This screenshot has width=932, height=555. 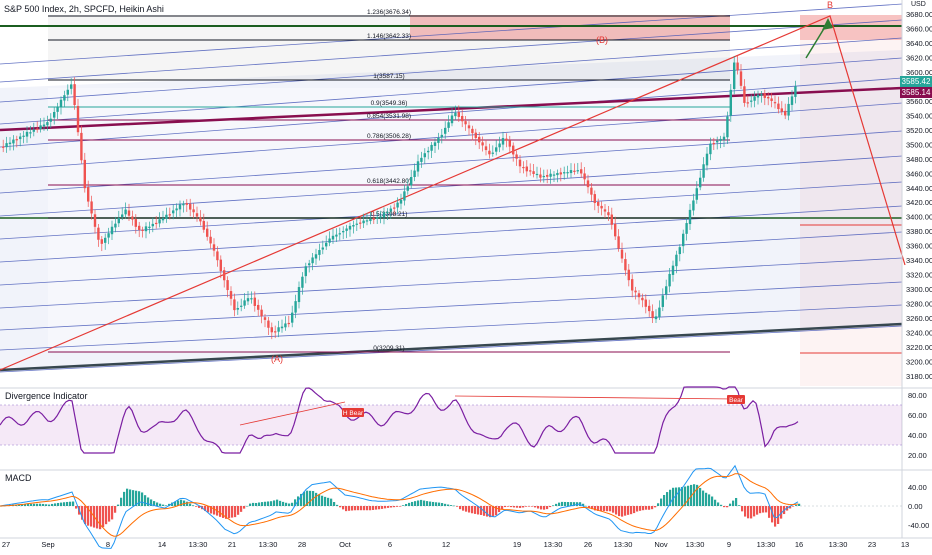 What do you see at coordinates (919, 188) in the screenshot?
I see `price-tick-label: 3440.00` at bounding box center [919, 188].